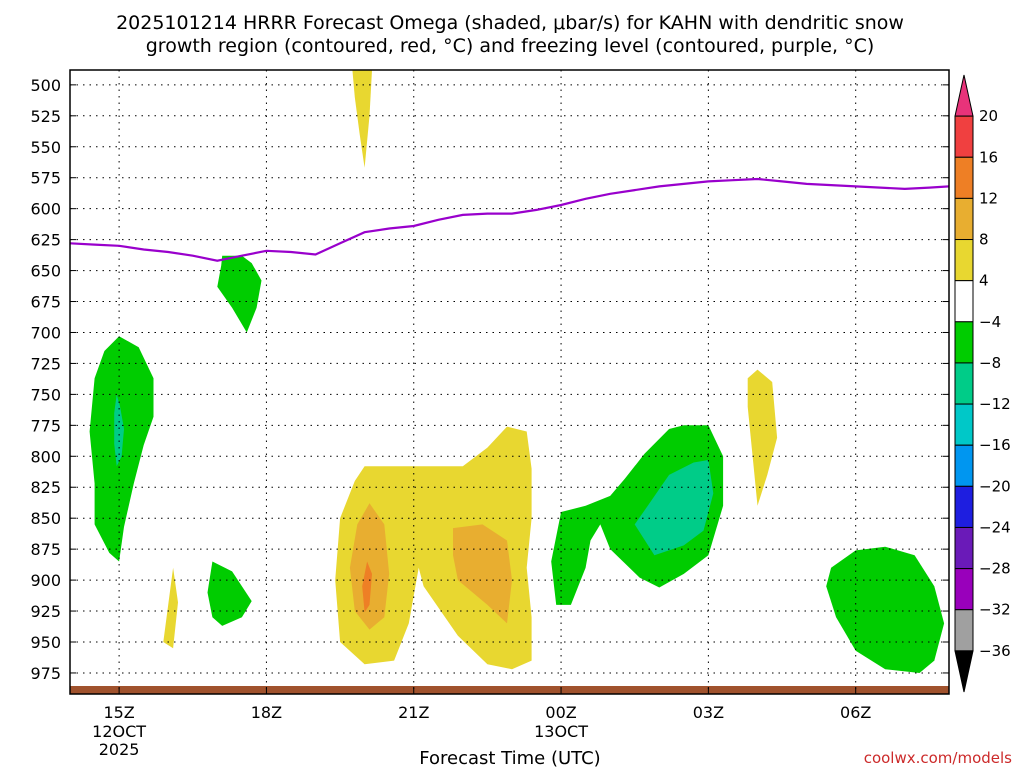 This screenshot has height=768, width=1024. What do you see at coordinates (266, 712) in the screenshot?
I see `x-tick-label-18Z: 18Z` at bounding box center [266, 712].